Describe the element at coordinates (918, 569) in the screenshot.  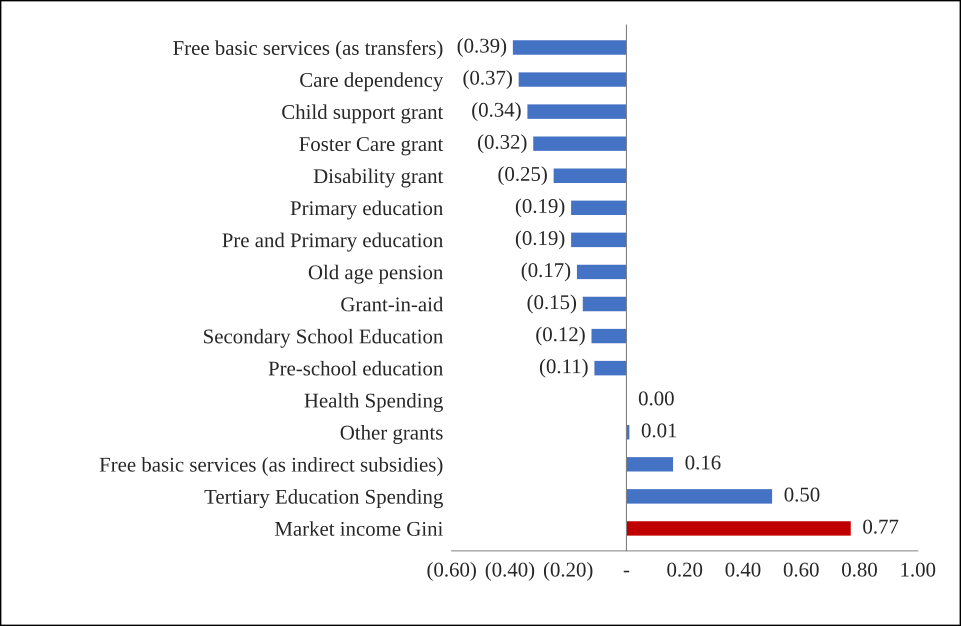
I see `x-tick-label: 1.00` at that location.